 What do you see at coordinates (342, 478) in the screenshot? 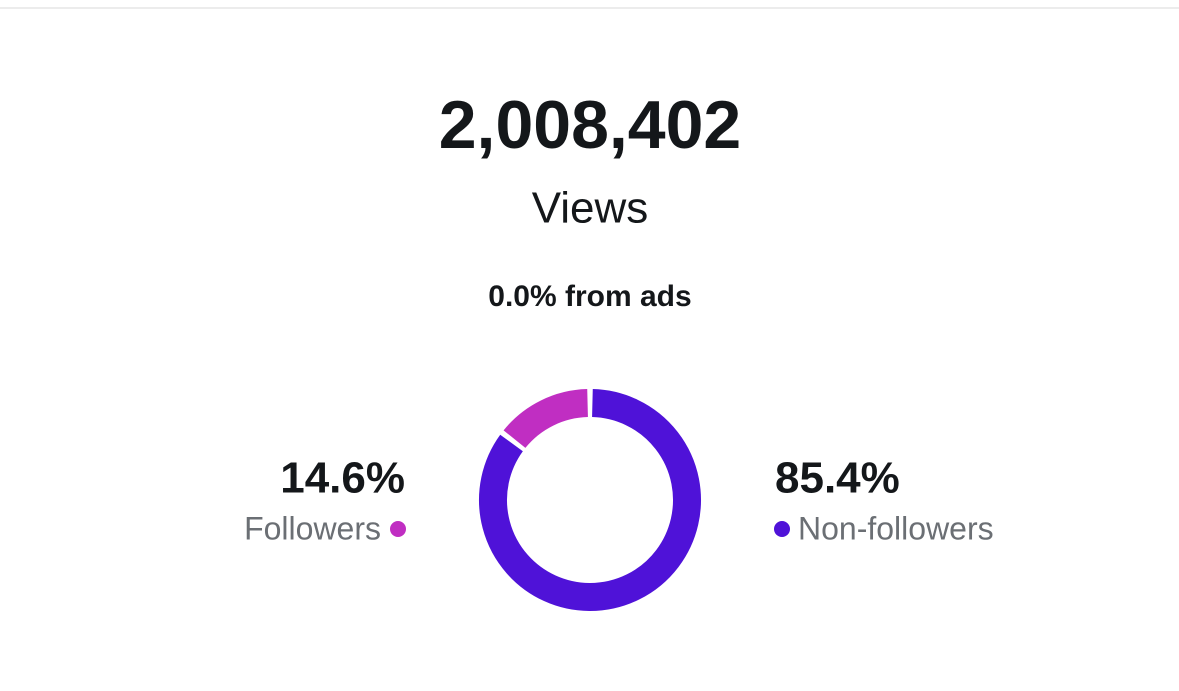
I see `percent-label: 14.6%` at bounding box center [342, 478].